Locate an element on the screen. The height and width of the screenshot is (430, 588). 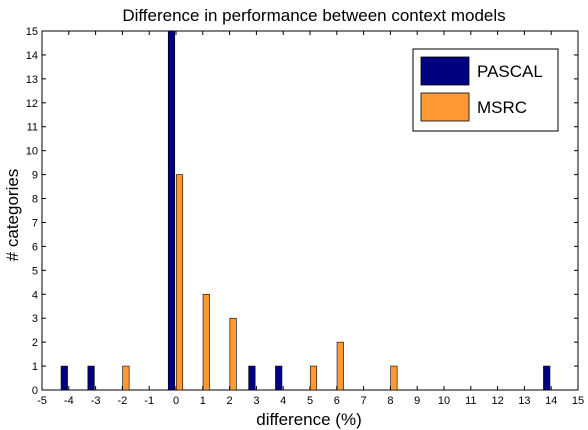
x-tick-label: 8 is located at coordinates (390, 401).